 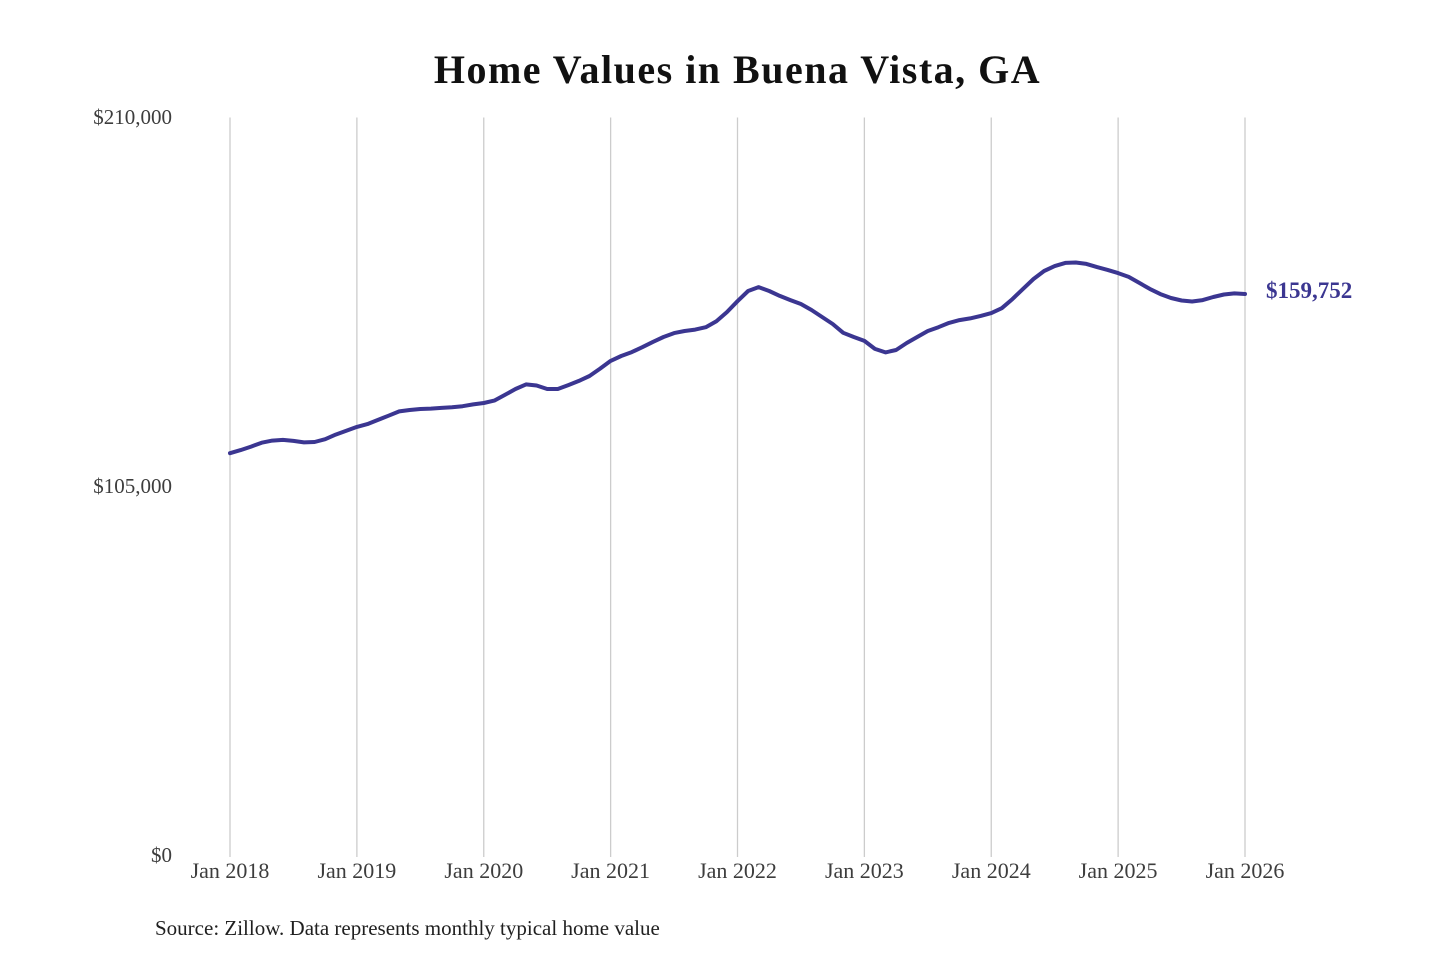 I want to click on y-tick-0: $0, so click(x=161, y=855).